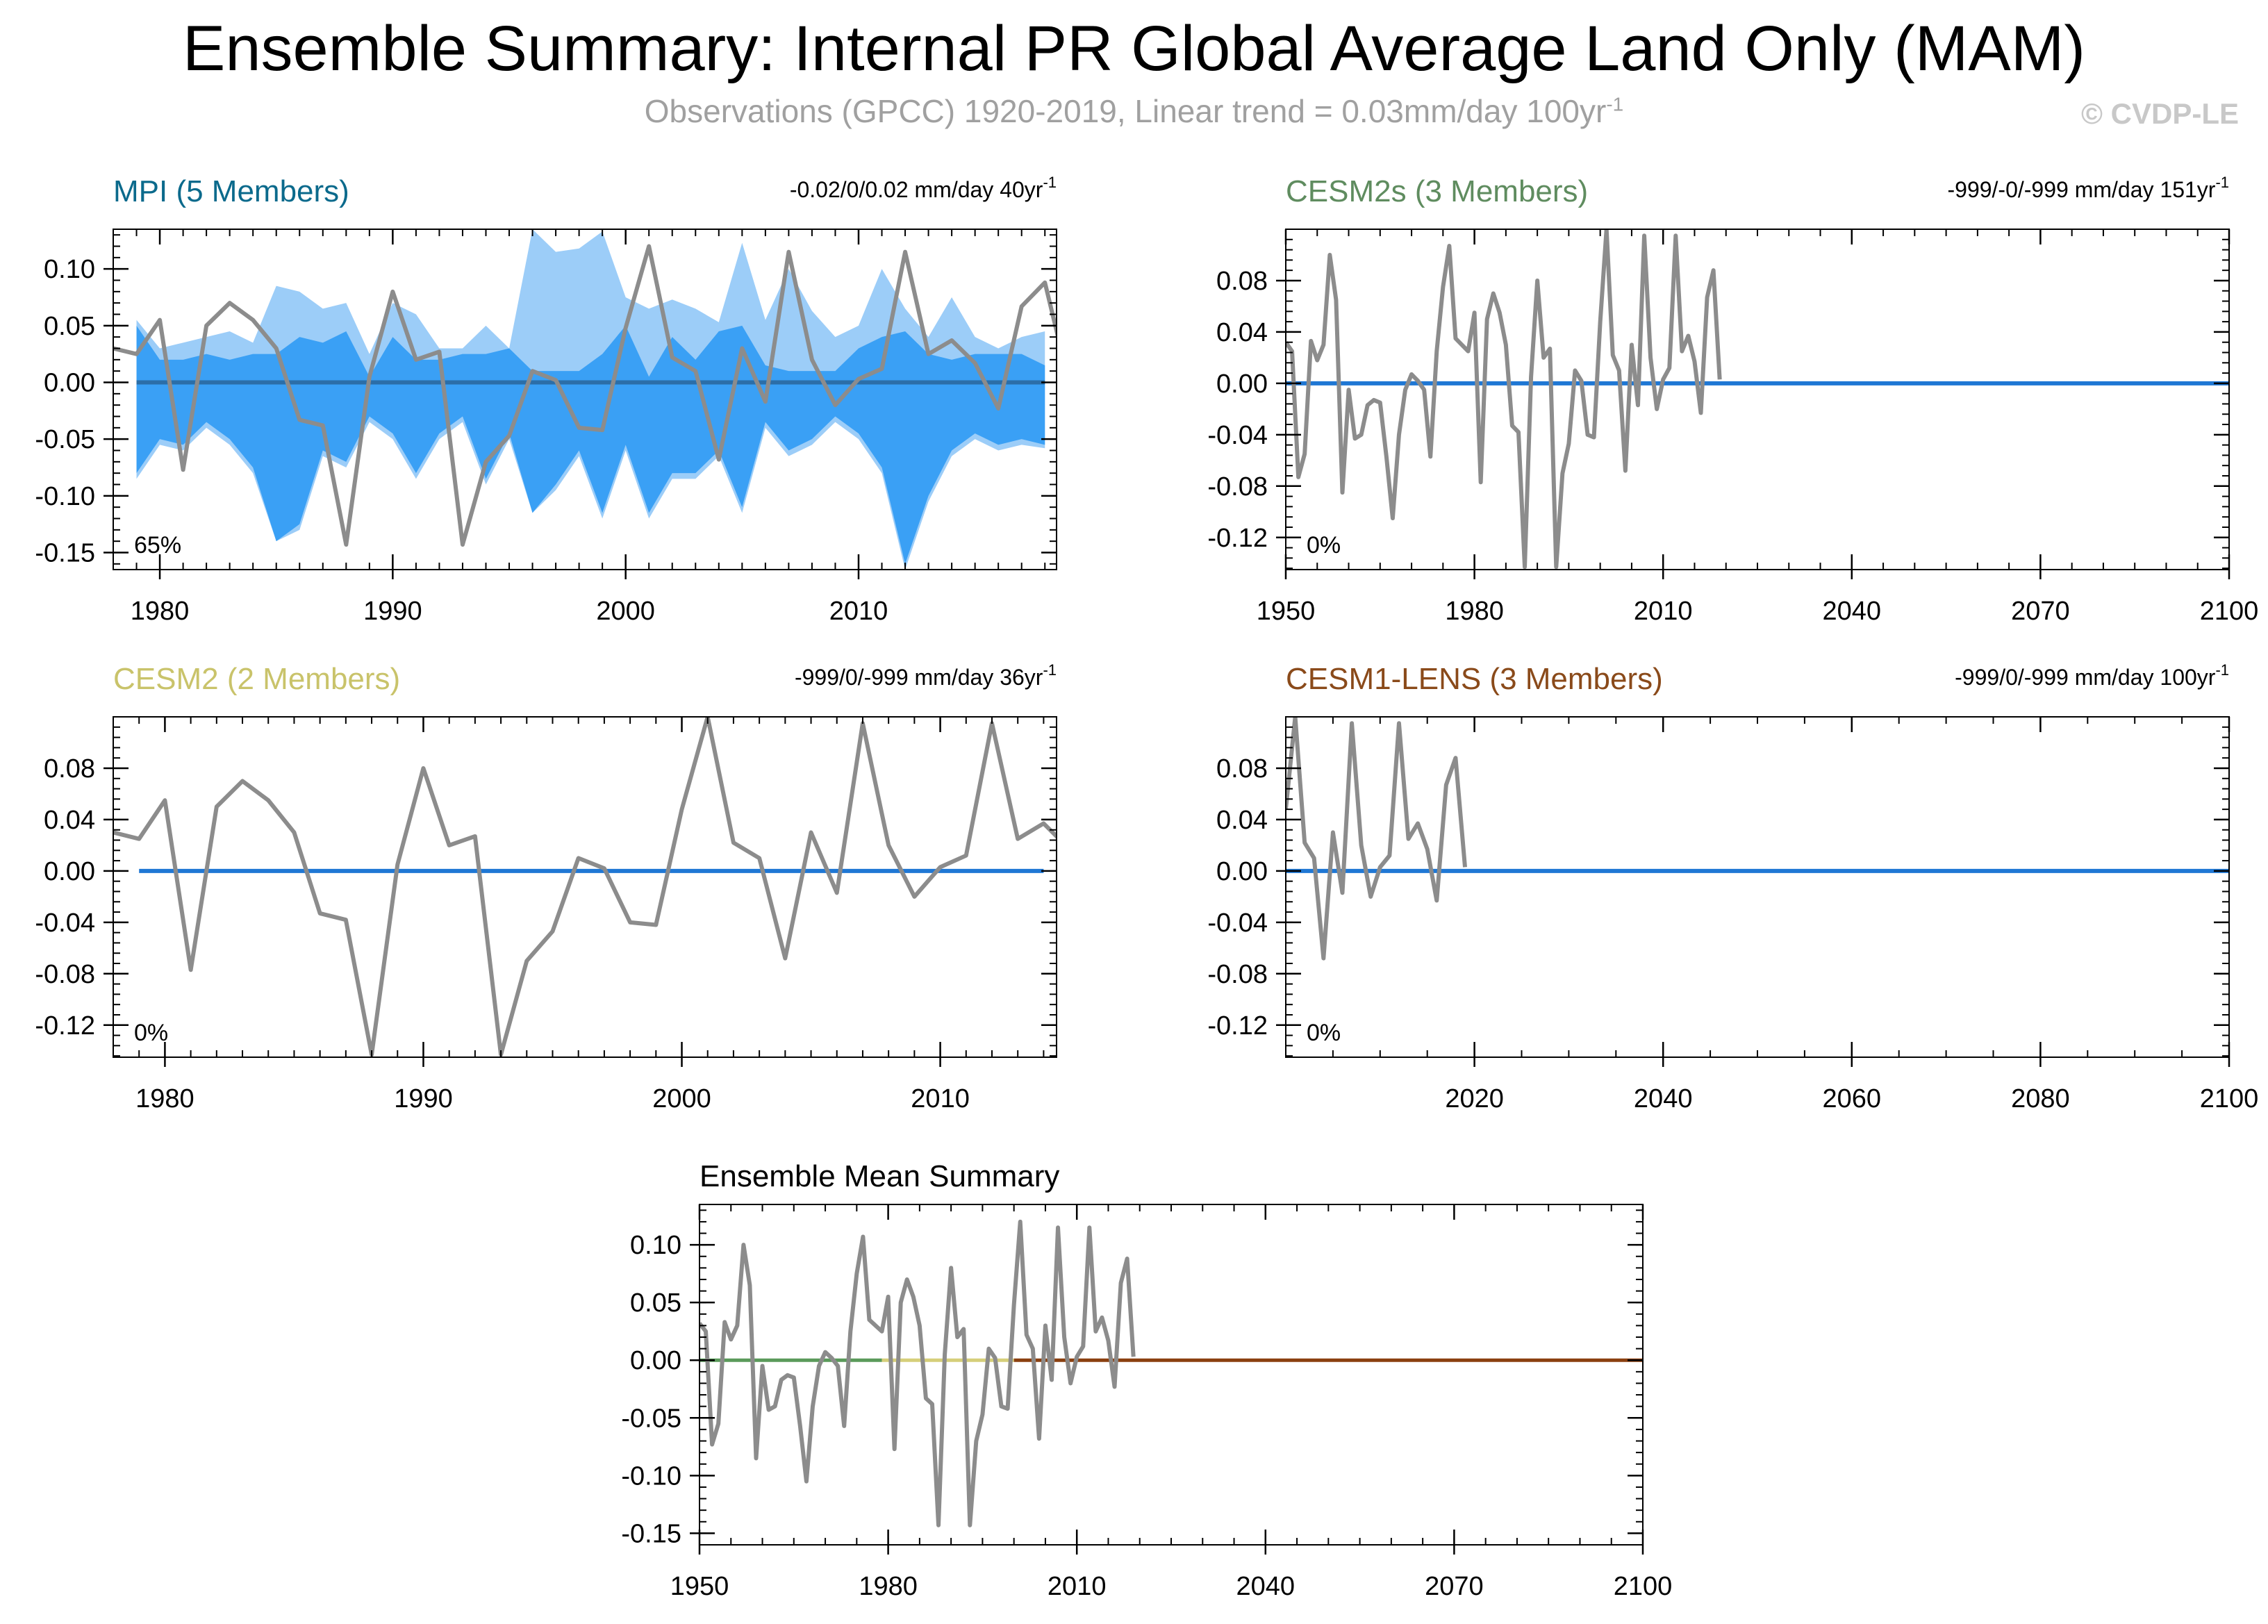  Describe the element at coordinates (1615, 104) in the screenshot. I see `subtitle-exponent: -1` at that location.